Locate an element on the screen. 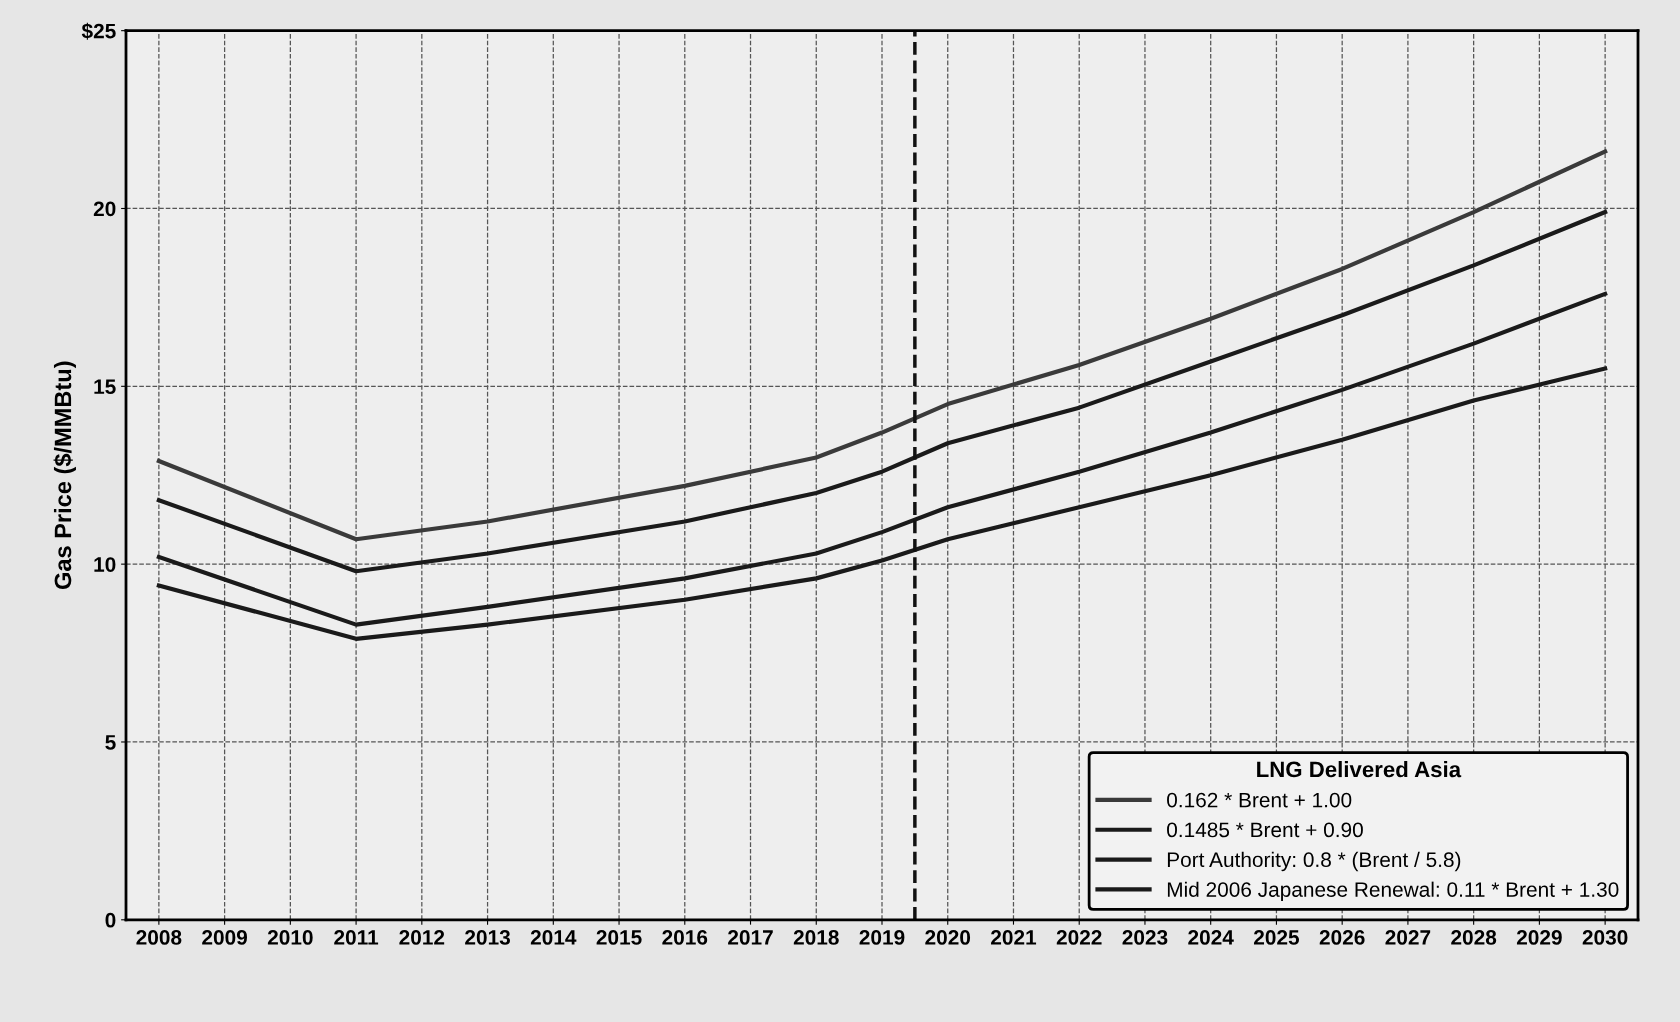 This screenshot has height=1022, width=1680. x-tick-label: 2013 is located at coordinates (487, 937).